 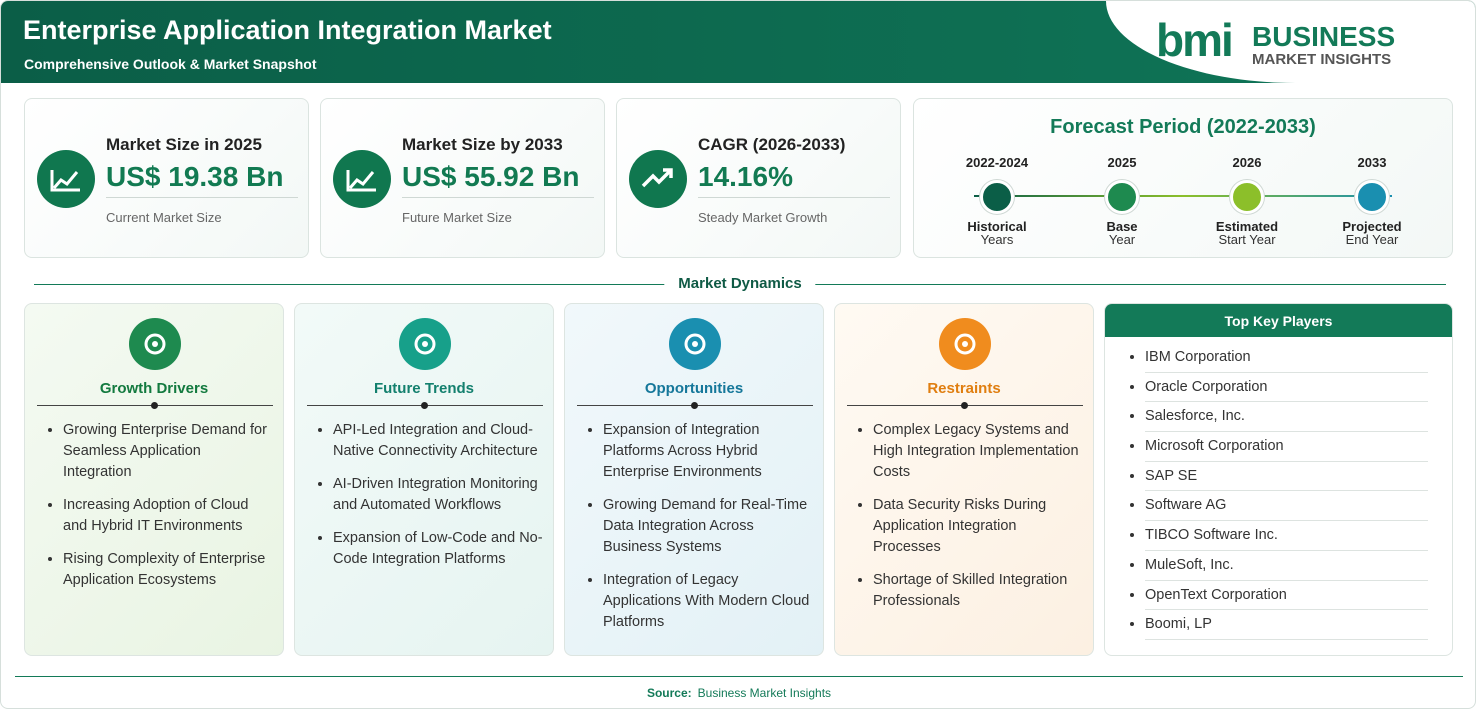 What do you see at coordinates (997, 226) in the screenshot?
I see `step-label: Historical` at bounding box center [997, 226].